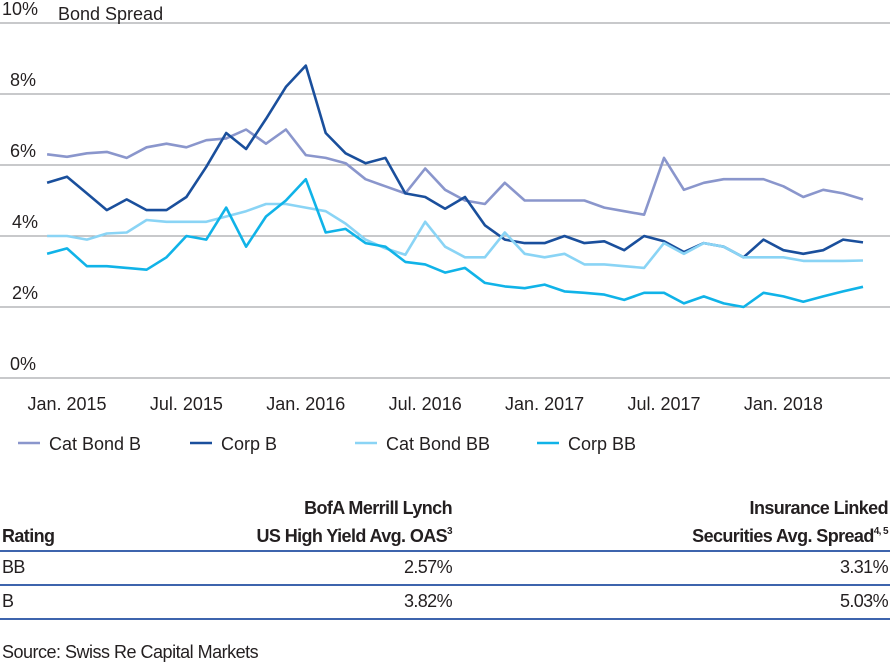  Describe the element at coordinates (8, 601) in the screenshot. I see `cell-rating: B` at that location.